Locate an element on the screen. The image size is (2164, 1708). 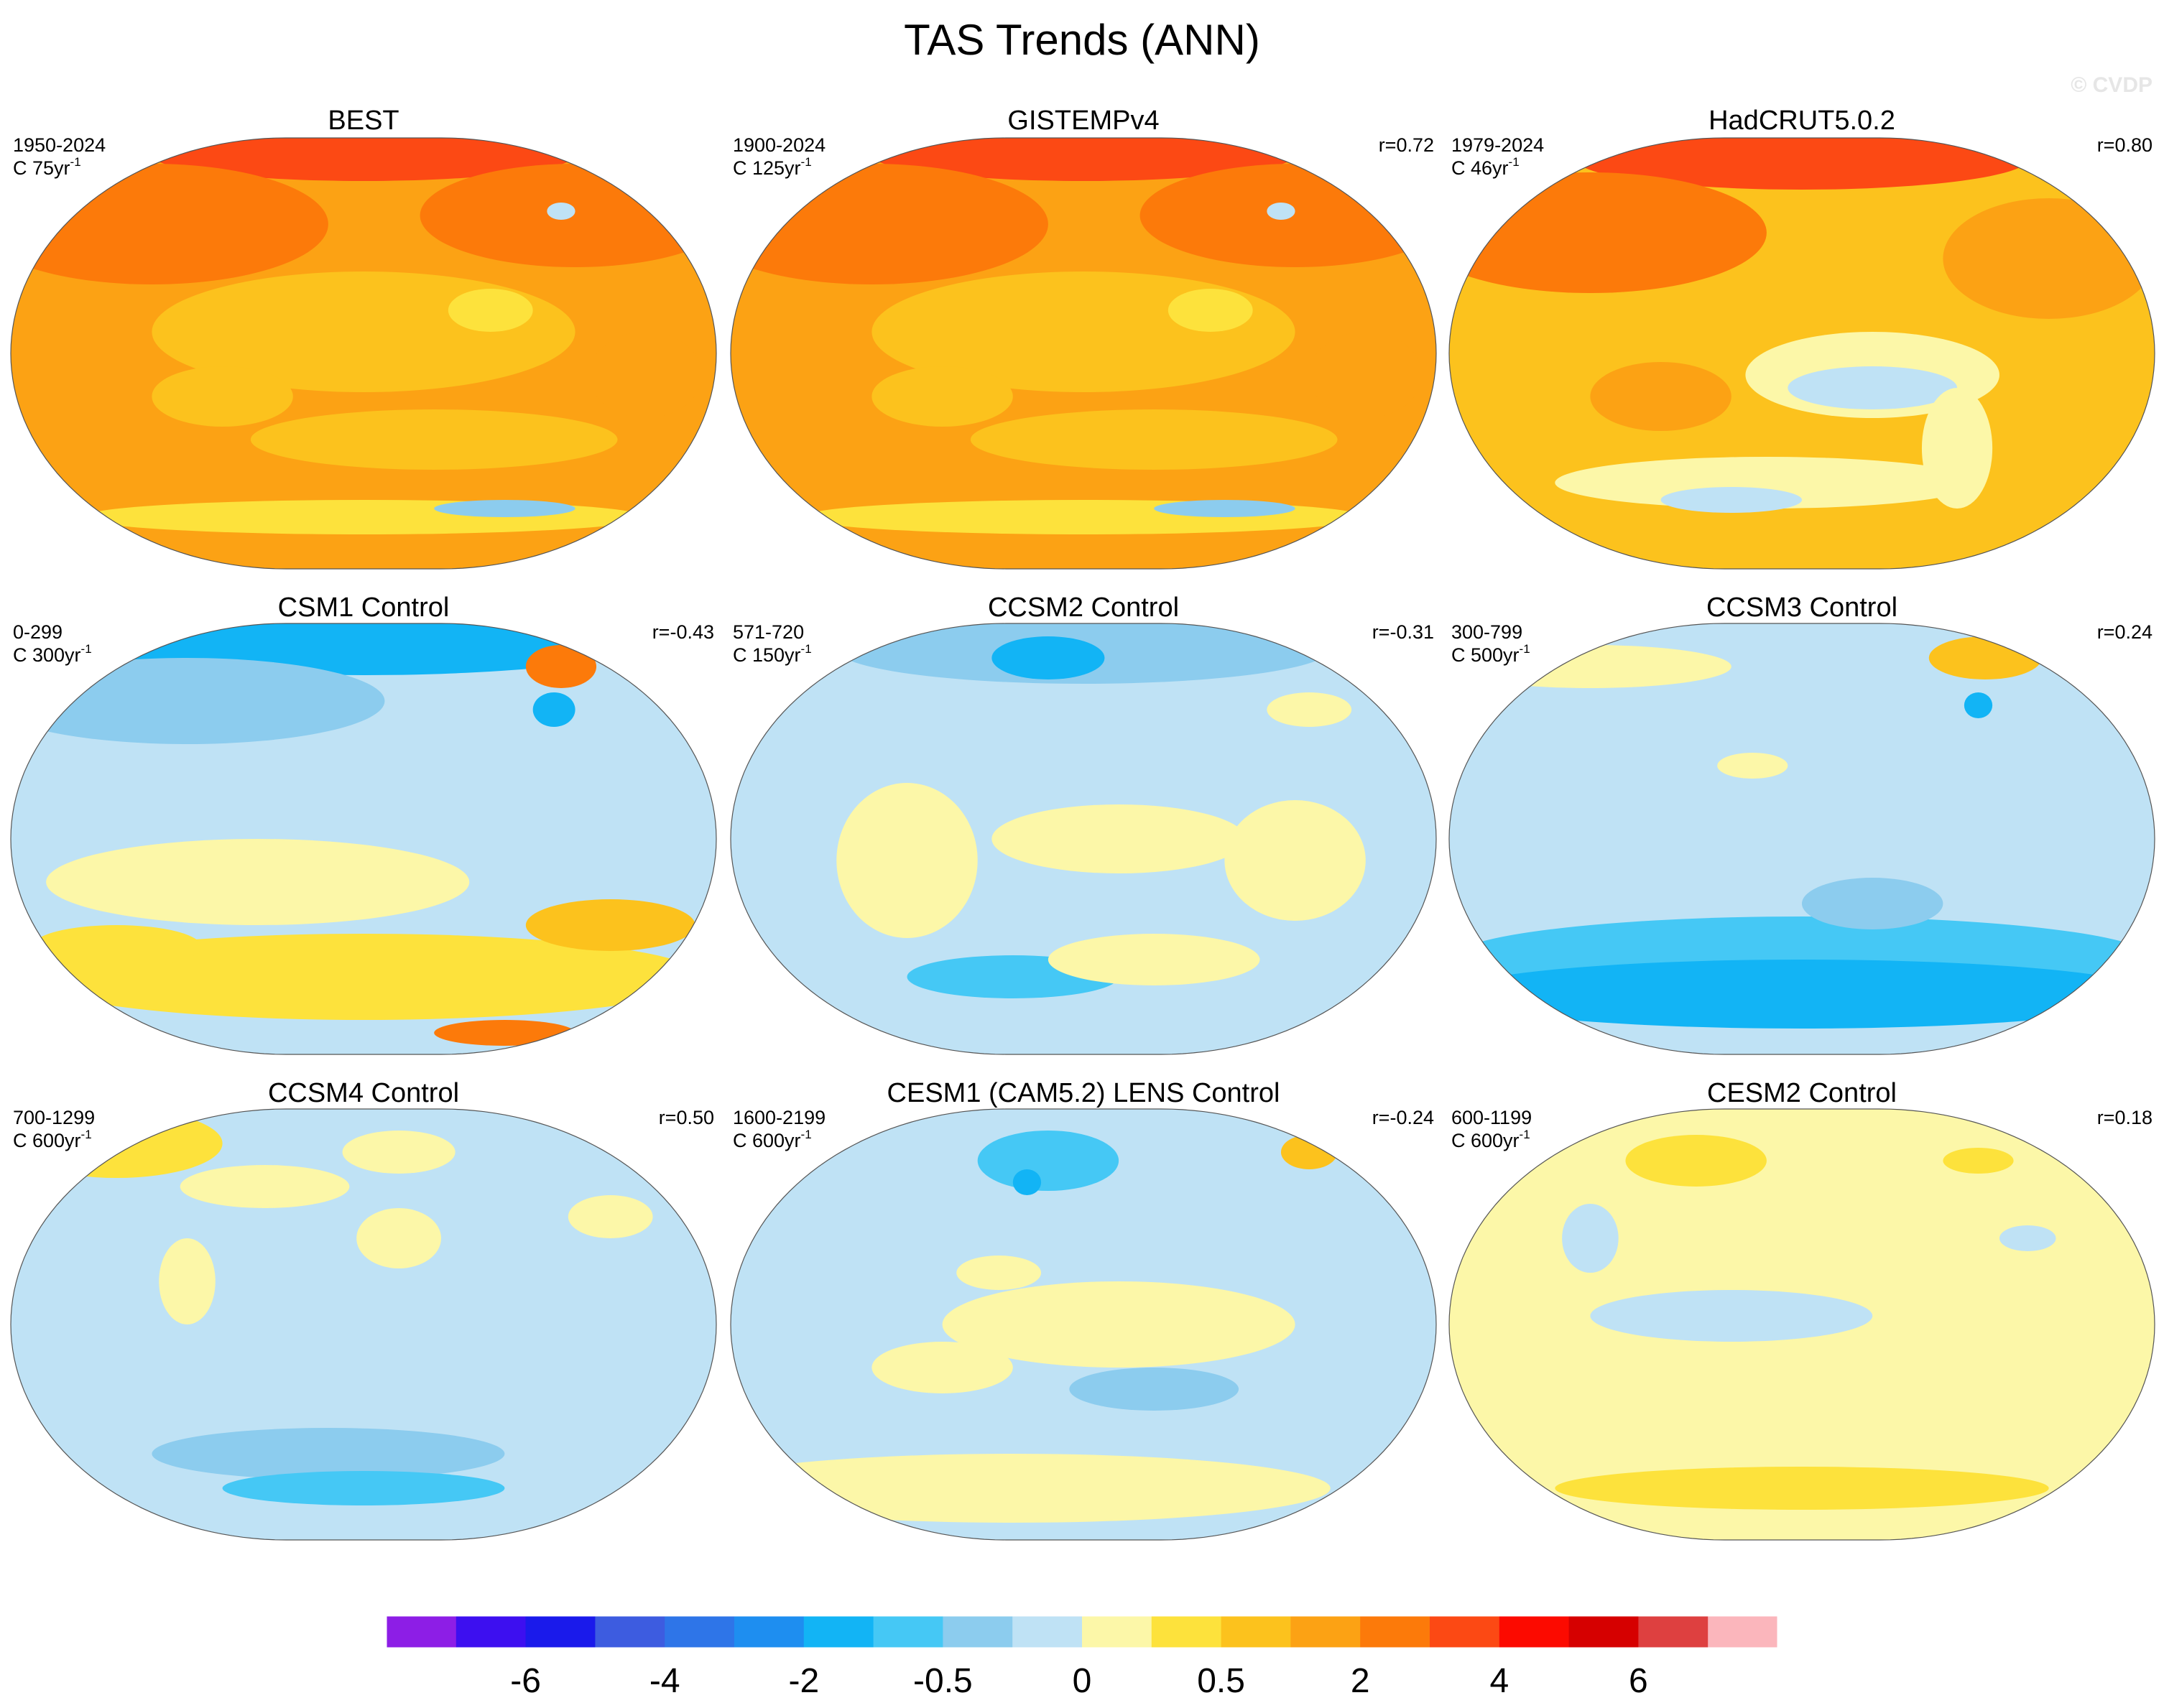
panel-length: C 150yr-1 is located at coordinates (773, 654).